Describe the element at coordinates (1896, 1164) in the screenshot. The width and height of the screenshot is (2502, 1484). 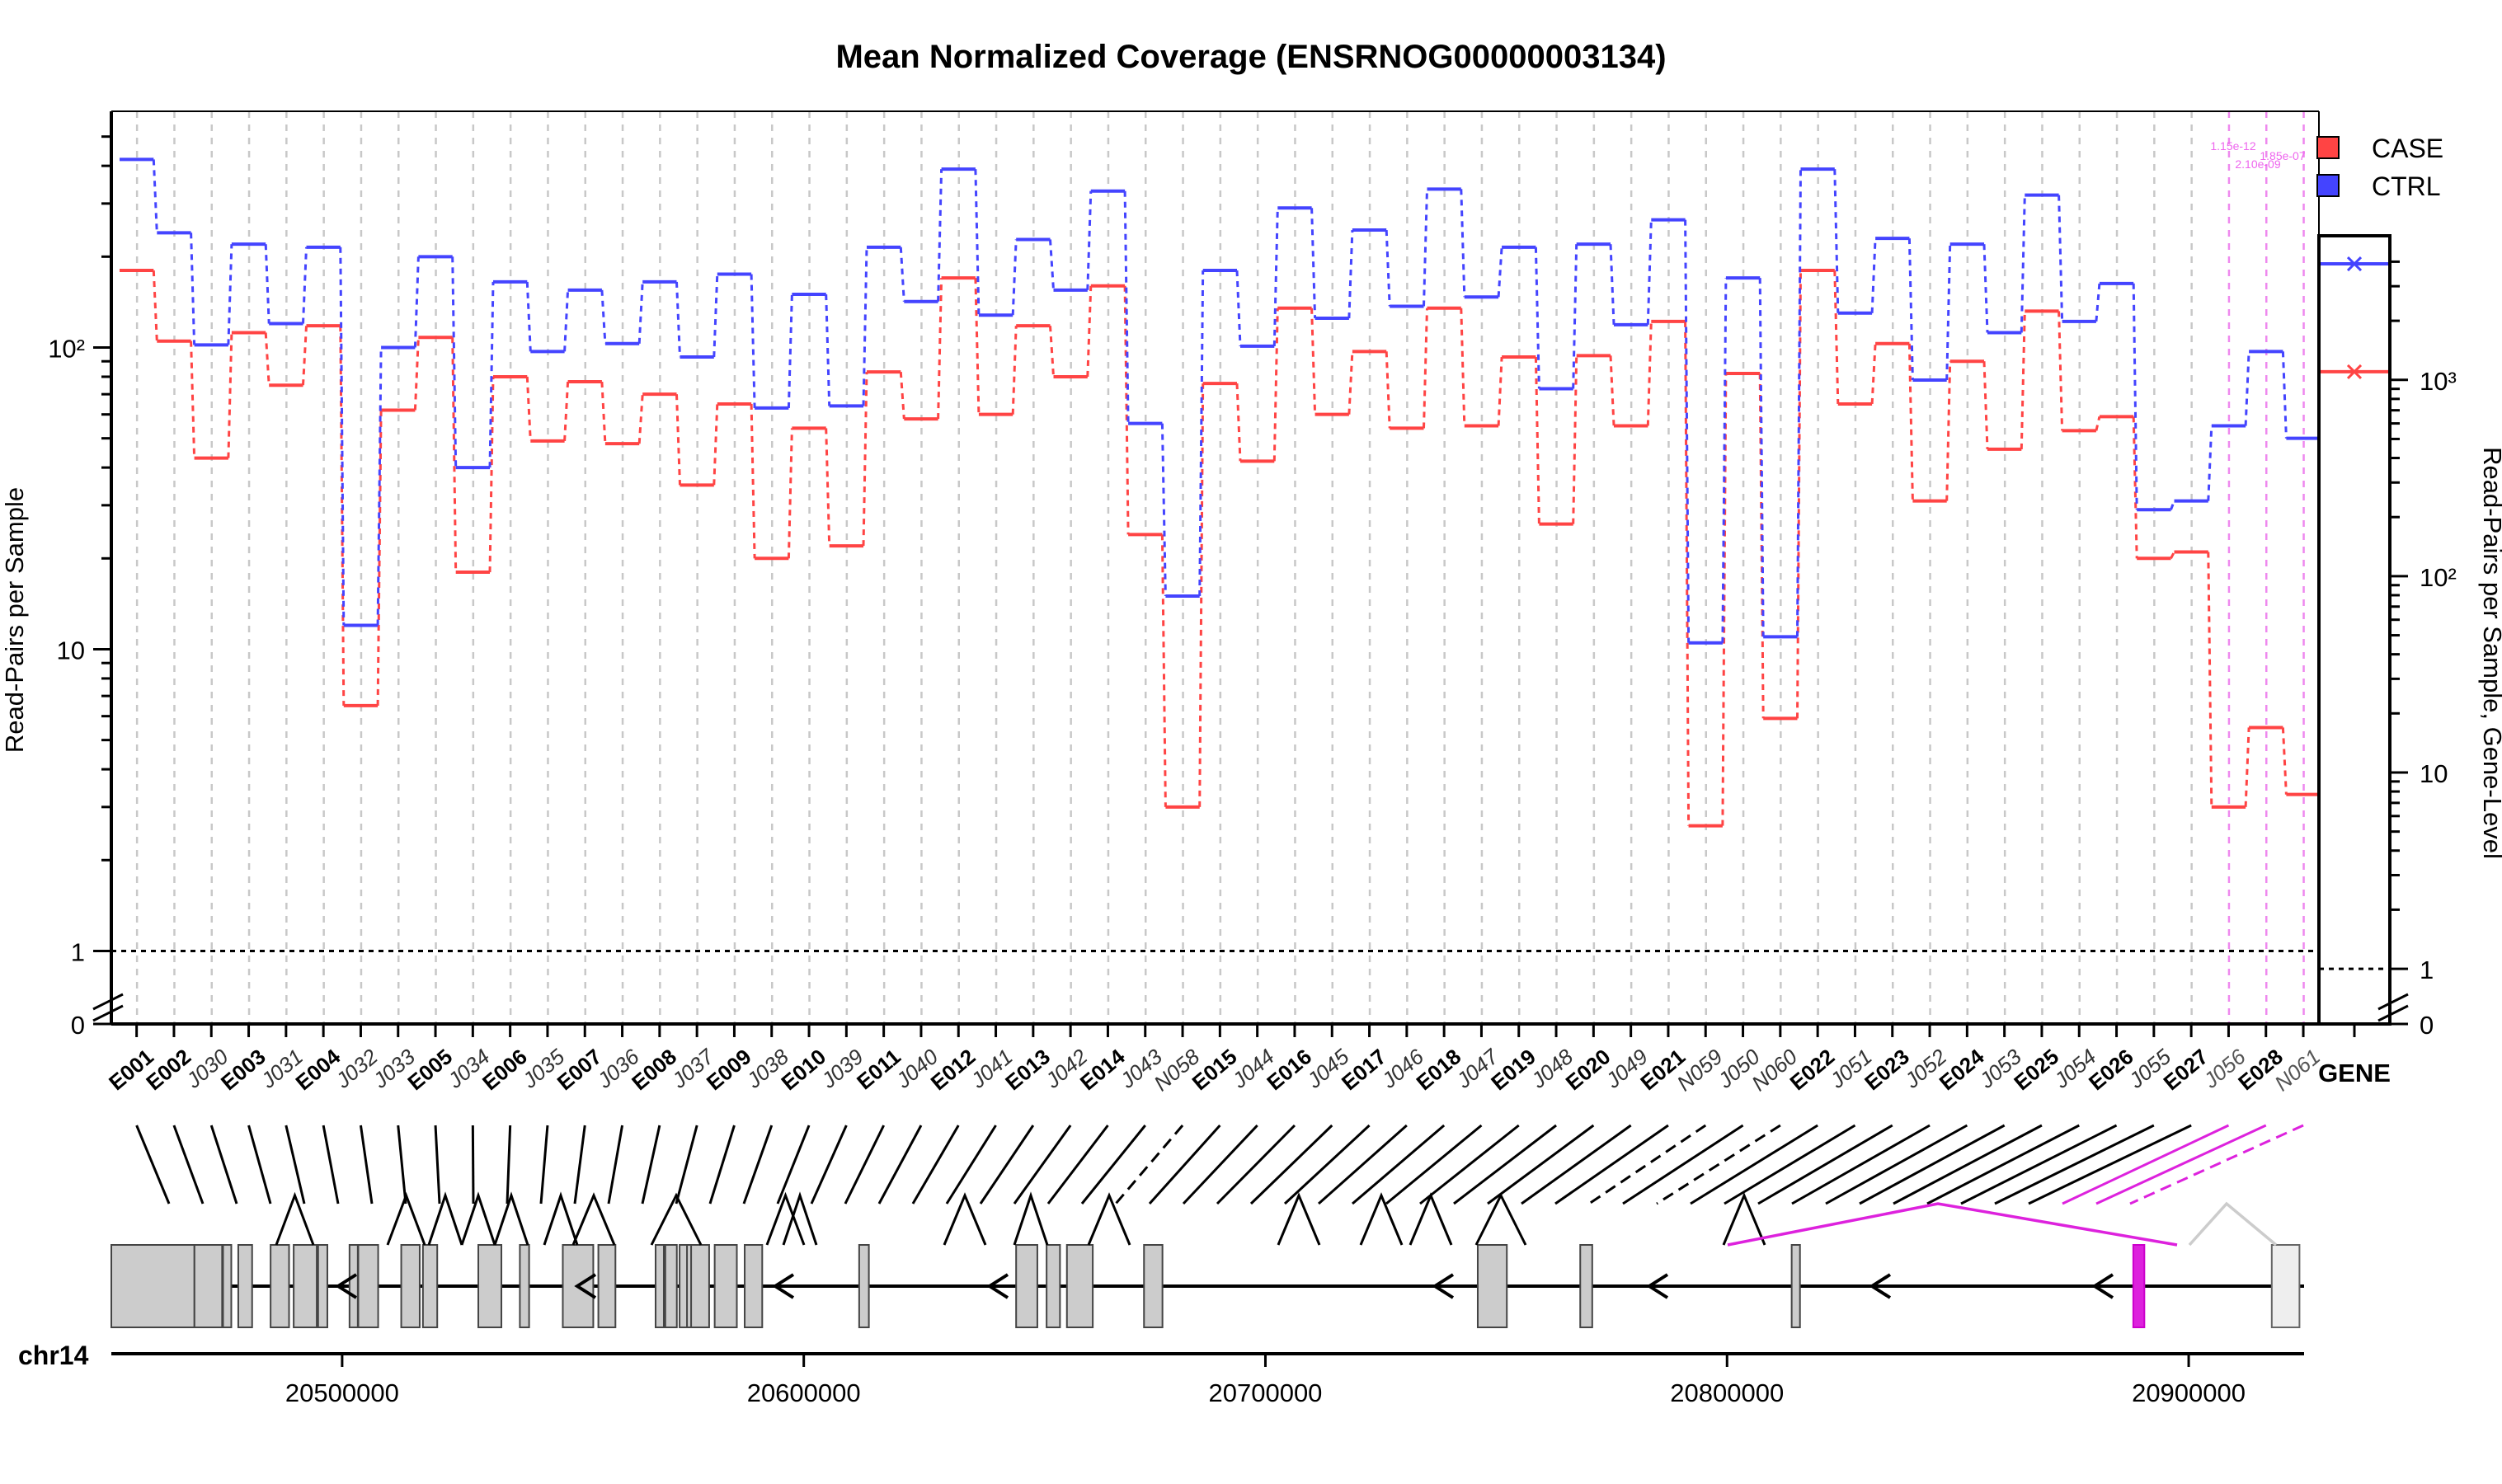
I see `connector-e024` at that location.